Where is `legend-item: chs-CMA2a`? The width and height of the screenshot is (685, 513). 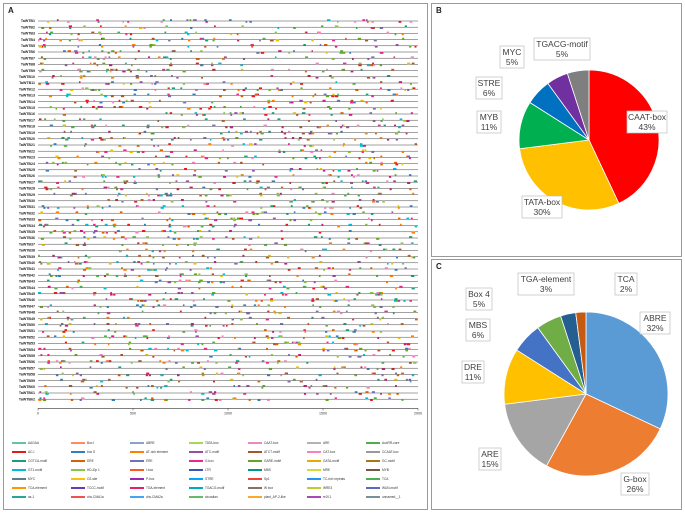 legend-item: chs-CMA2a is located at coordinates (146, 497).